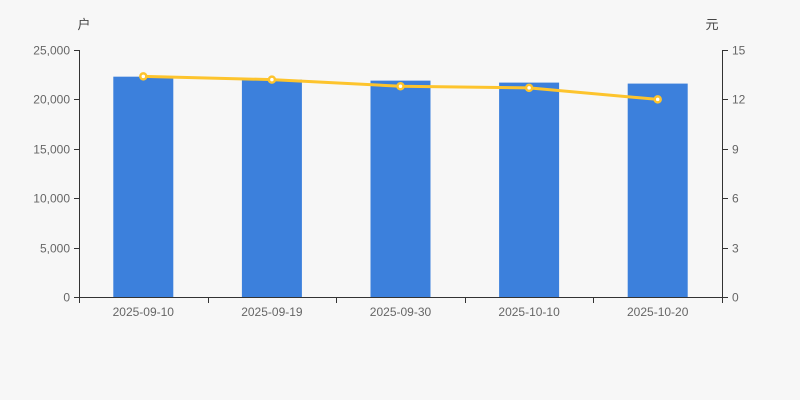 This screenshot has height=400, width=800. I want to click on right-axis-tick-label: 15, so click(739, 51).